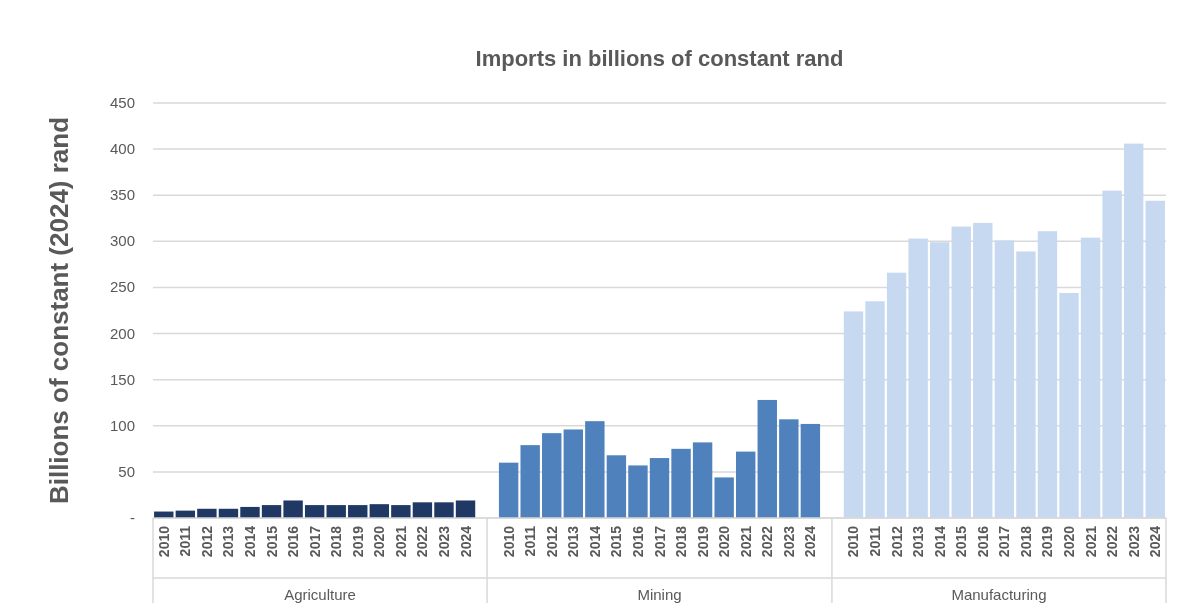  Describe the element at coordinates (122, 149) in the screenshot. I see `y-tick-label: 400` at that location.